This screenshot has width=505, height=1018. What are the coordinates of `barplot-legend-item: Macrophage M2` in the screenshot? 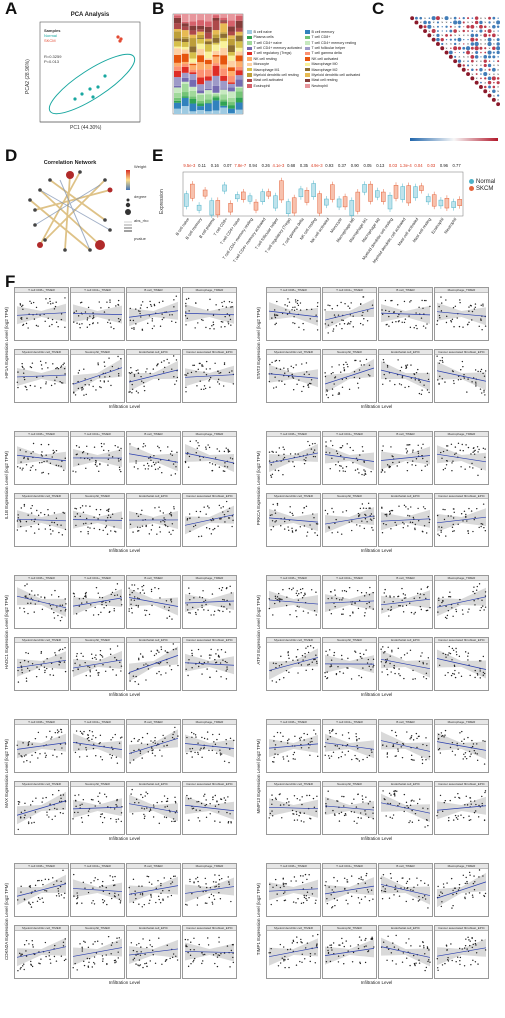 It's located at (334, 70).